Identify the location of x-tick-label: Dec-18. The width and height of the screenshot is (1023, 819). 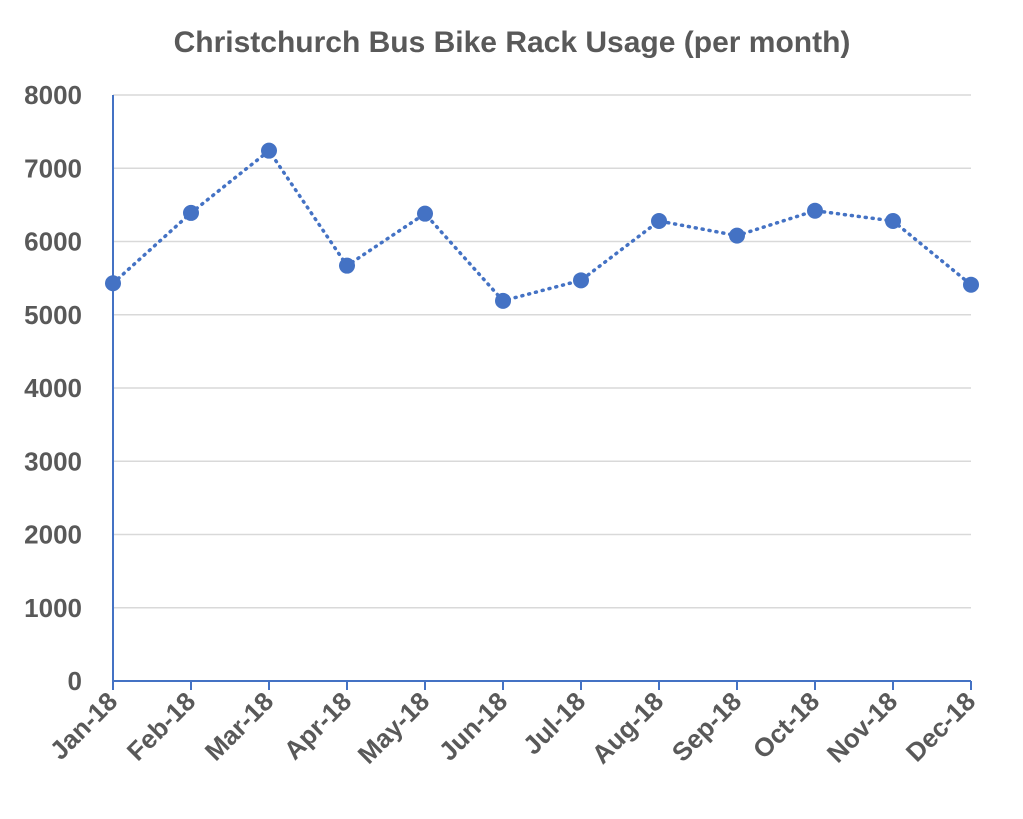
(941, 727).